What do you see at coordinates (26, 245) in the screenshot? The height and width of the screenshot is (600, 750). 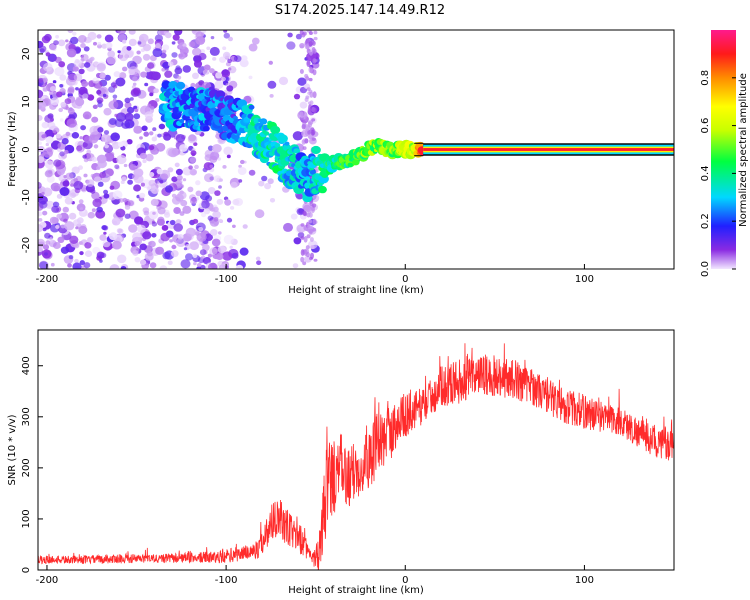 I see `spectrogram-y-tick-label: -20` at bounding box center [26, 245].